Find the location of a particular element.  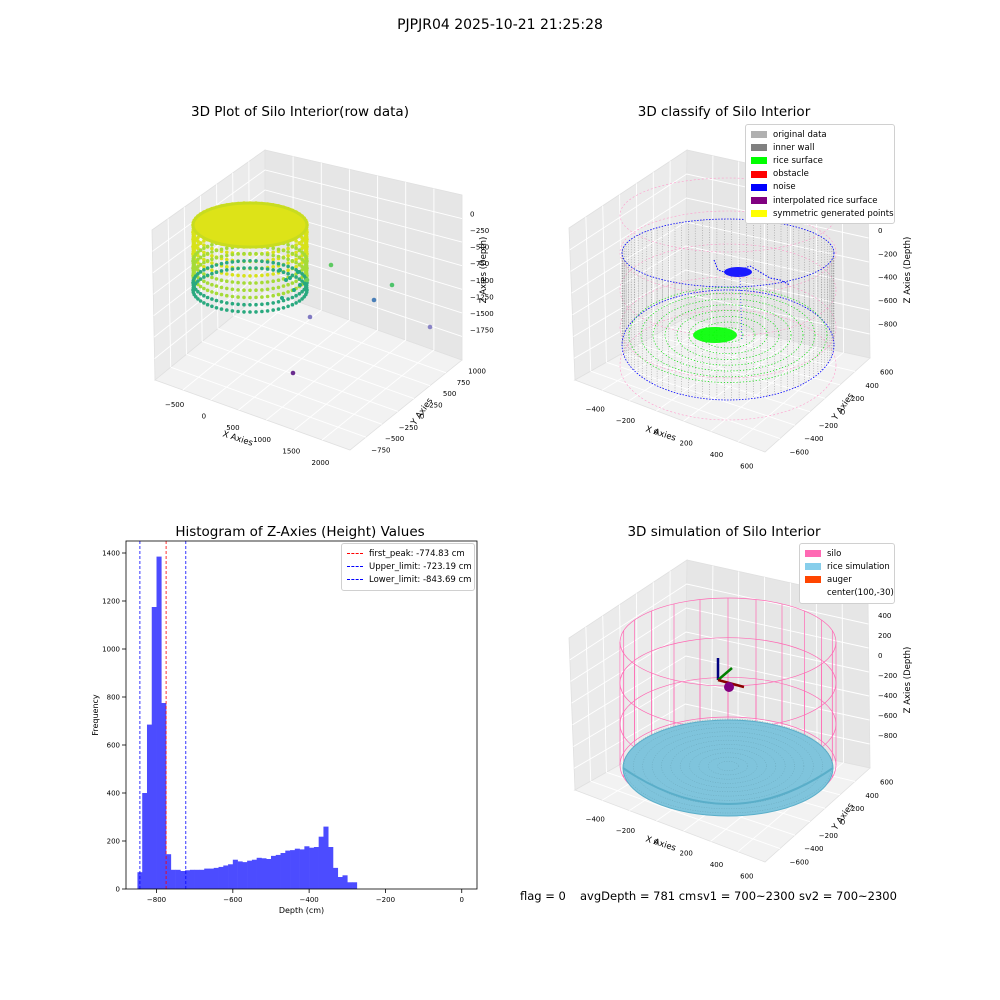

y-tick-label: 400 is located at coordinates (113, 794).